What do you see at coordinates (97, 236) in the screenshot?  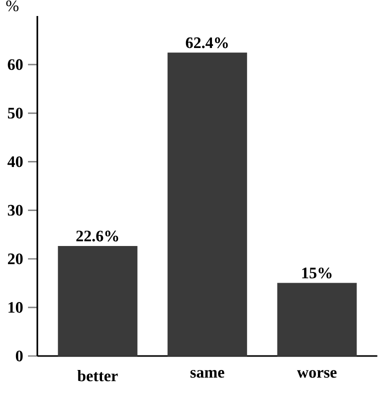 I see `data-label: 22.6%` at bounding box center [97, 236].